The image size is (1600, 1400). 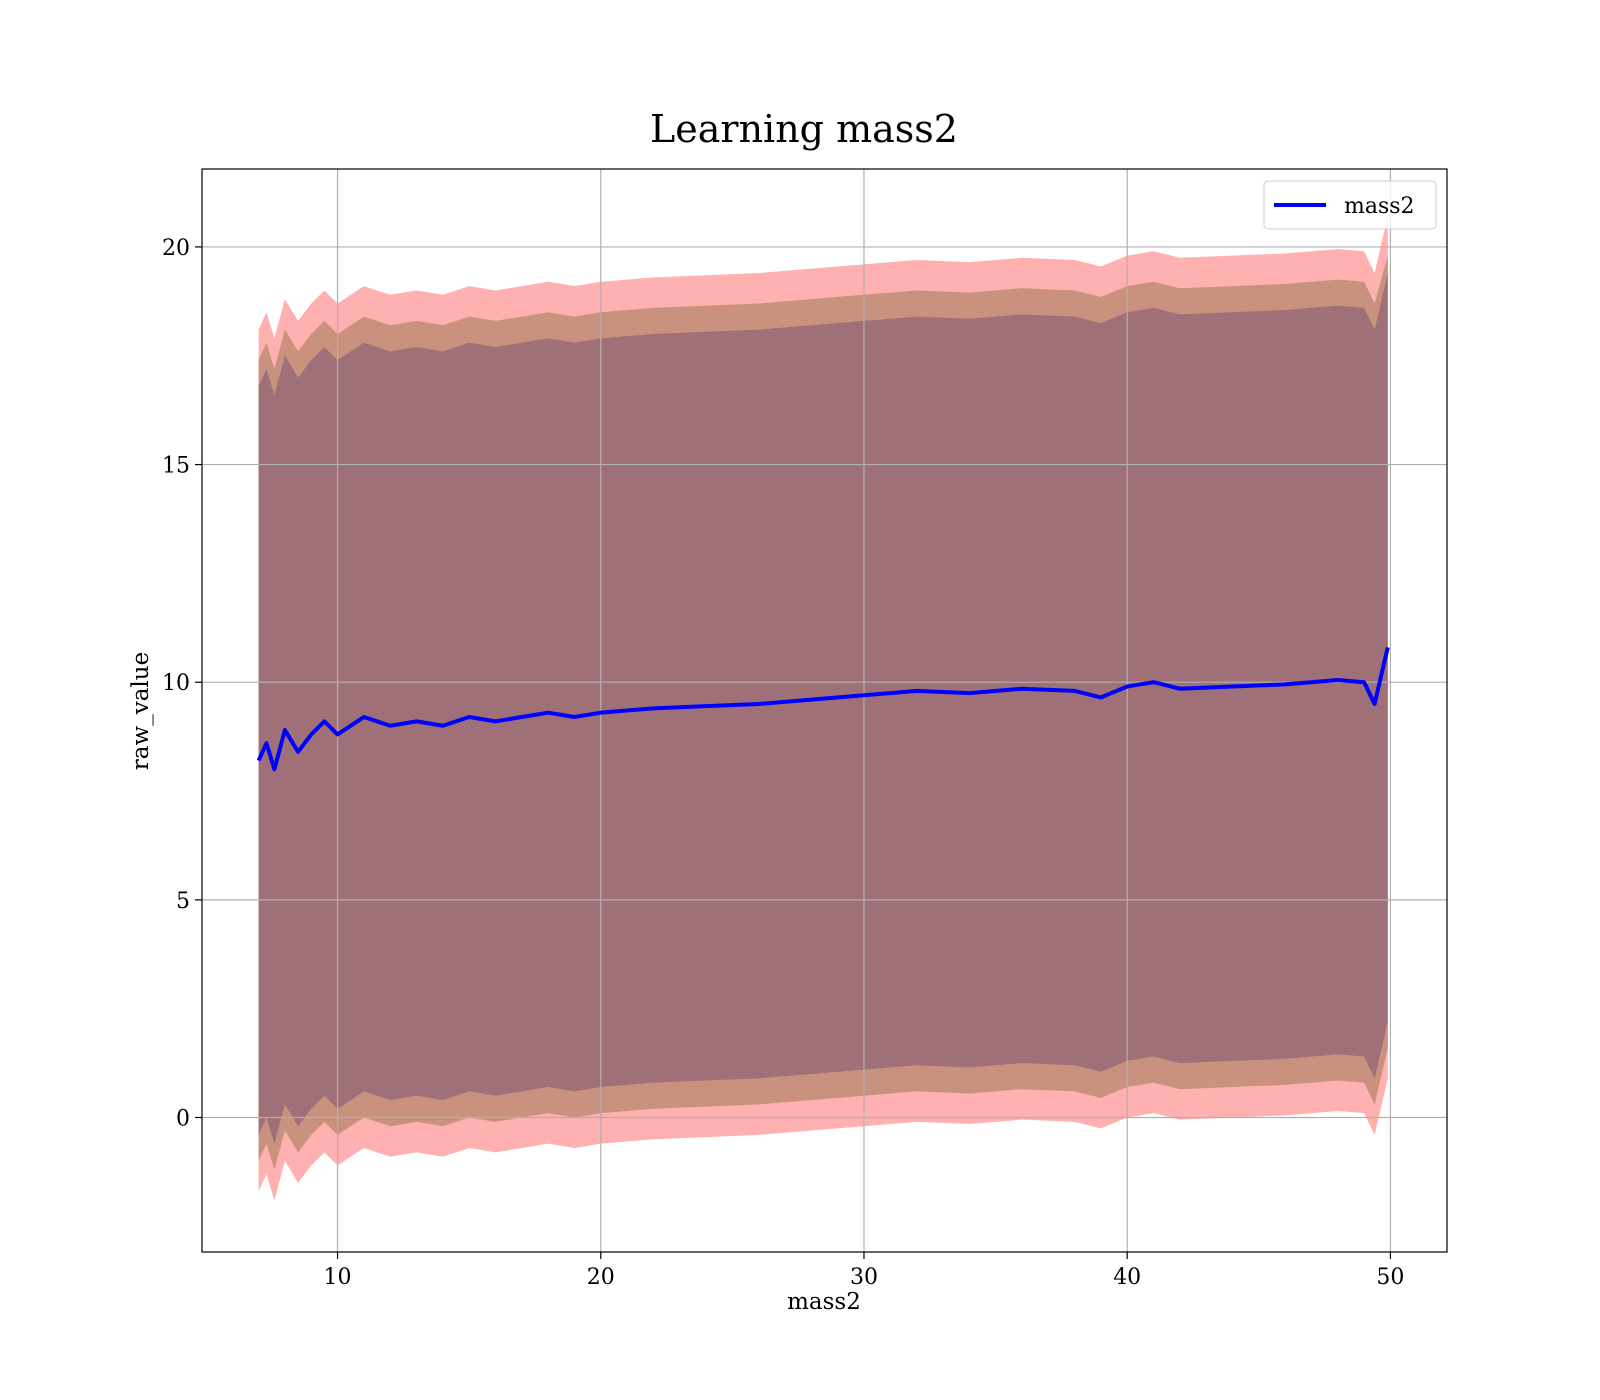 What do you see at coordinates (601, 1277) in the screenshot?
I see `x-tick-label: 20` at bounding box center [601, 1277].